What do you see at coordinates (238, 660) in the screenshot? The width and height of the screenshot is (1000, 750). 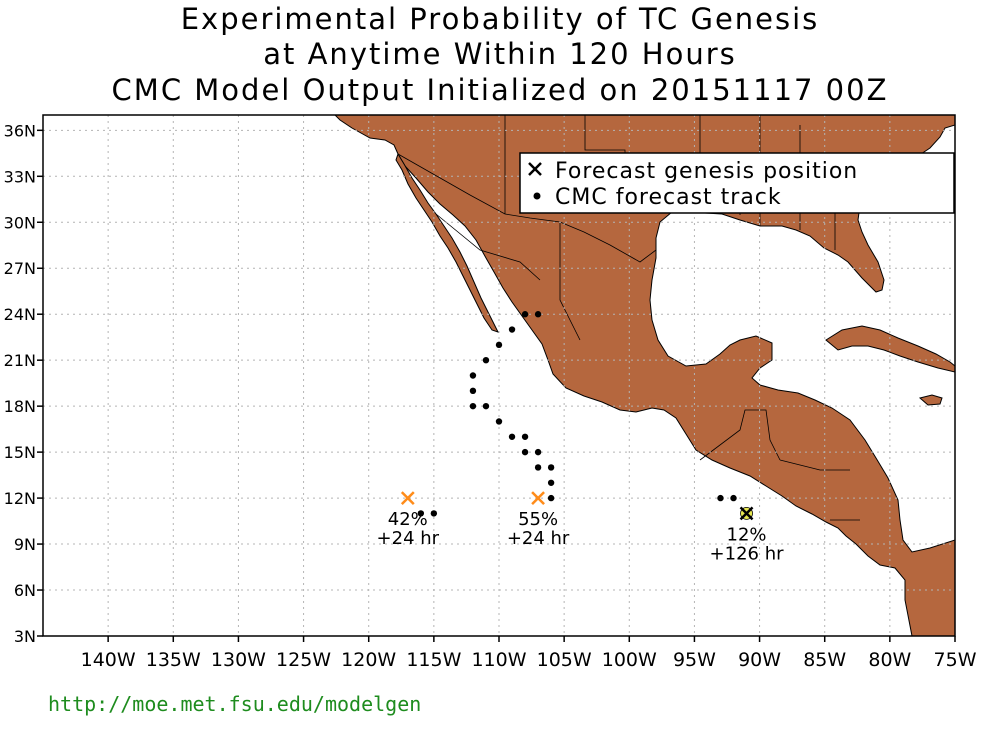 I see `lon-tick-label: 130W` at bounding box center [238, 660].